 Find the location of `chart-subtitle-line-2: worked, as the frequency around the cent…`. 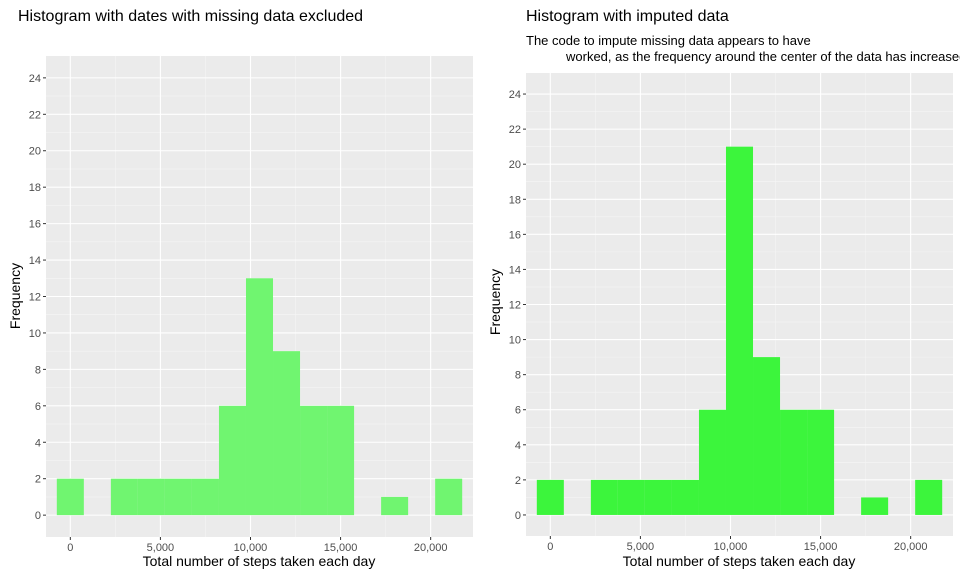

chart-subtitle-line-2: worked, as the frequency around the cent… is located at coordinates (762, 56).